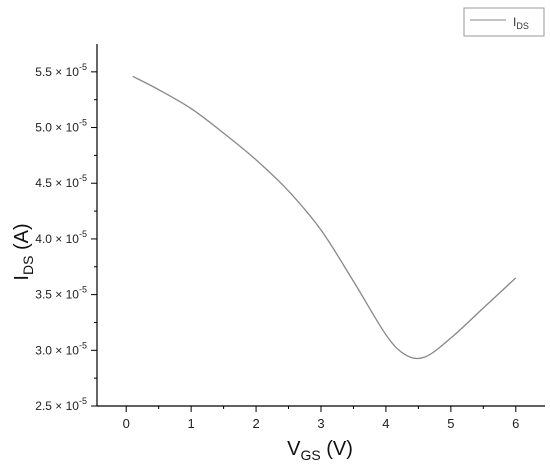  What do you see at coordinates (22, 239) in the screenshot?
I see `y-axis-title-unit: (A)` at bounding box center [22, 239].